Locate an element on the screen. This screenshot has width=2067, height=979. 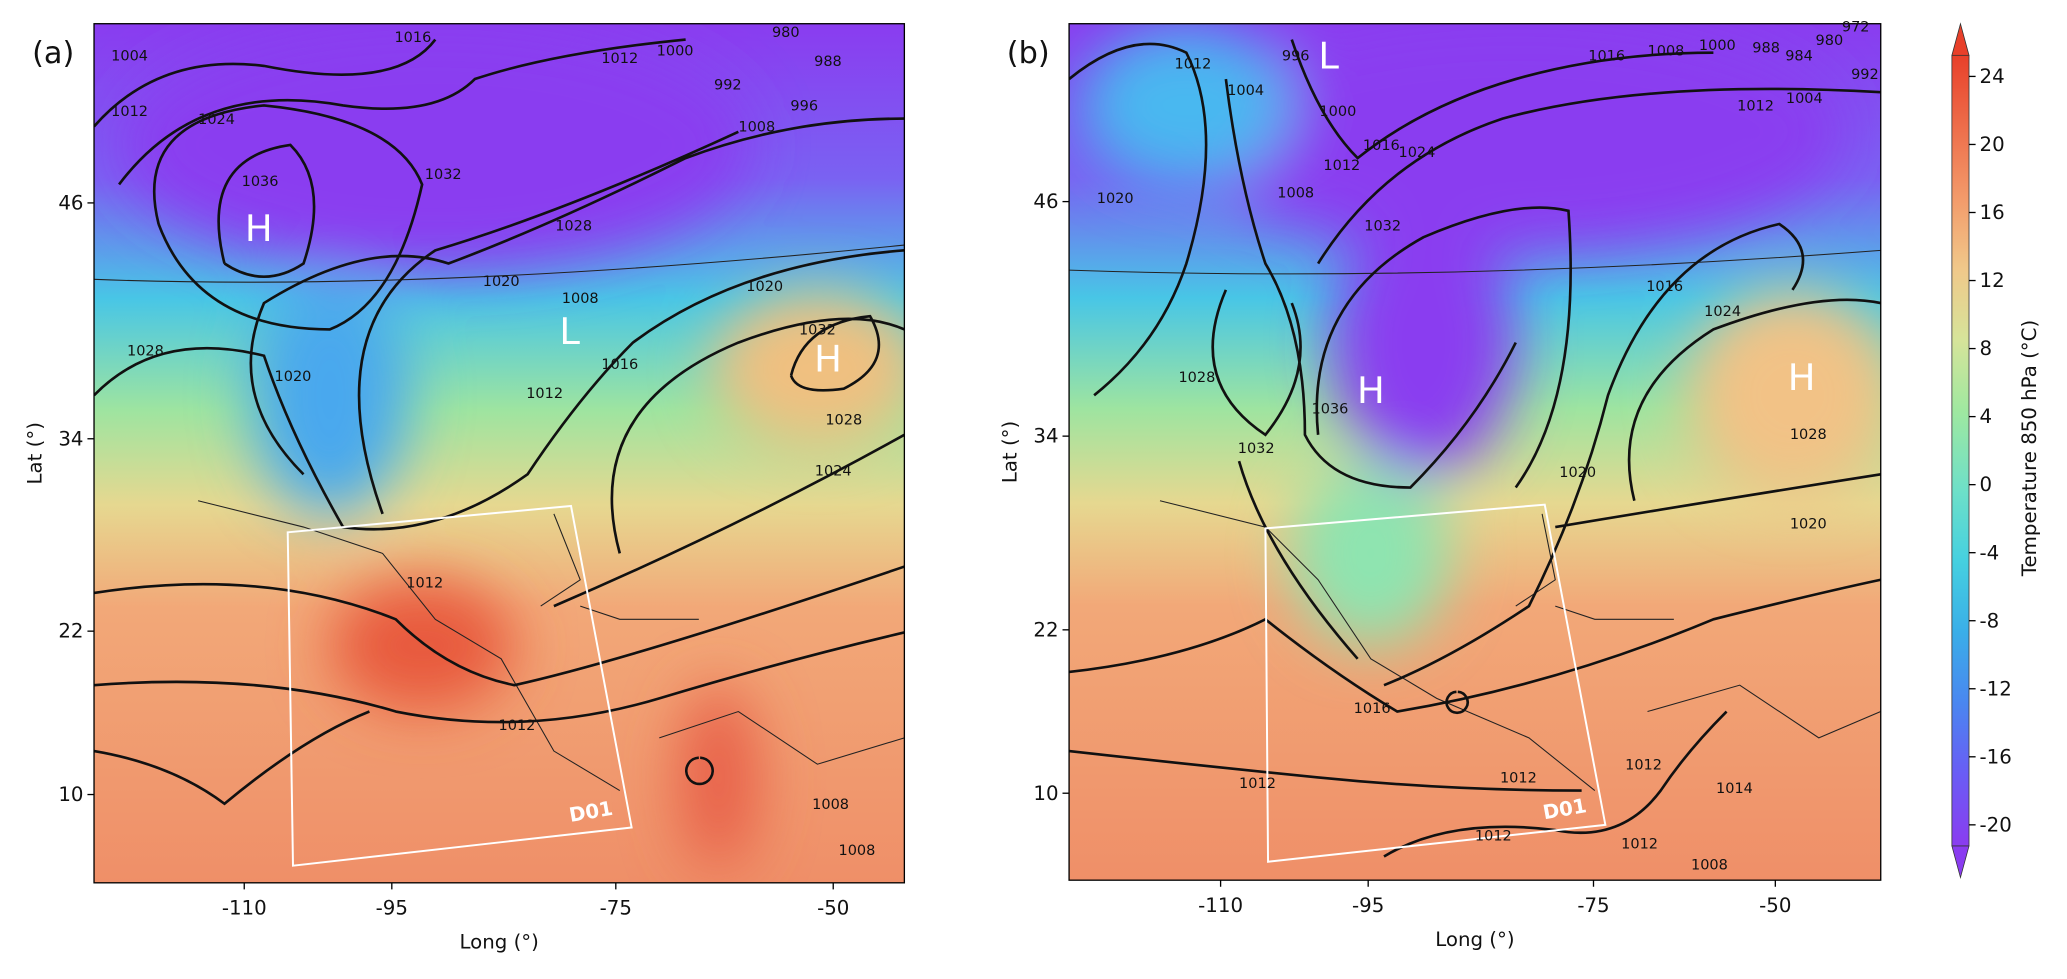
isobar-label: 996 is located at coordinates (804, 107).